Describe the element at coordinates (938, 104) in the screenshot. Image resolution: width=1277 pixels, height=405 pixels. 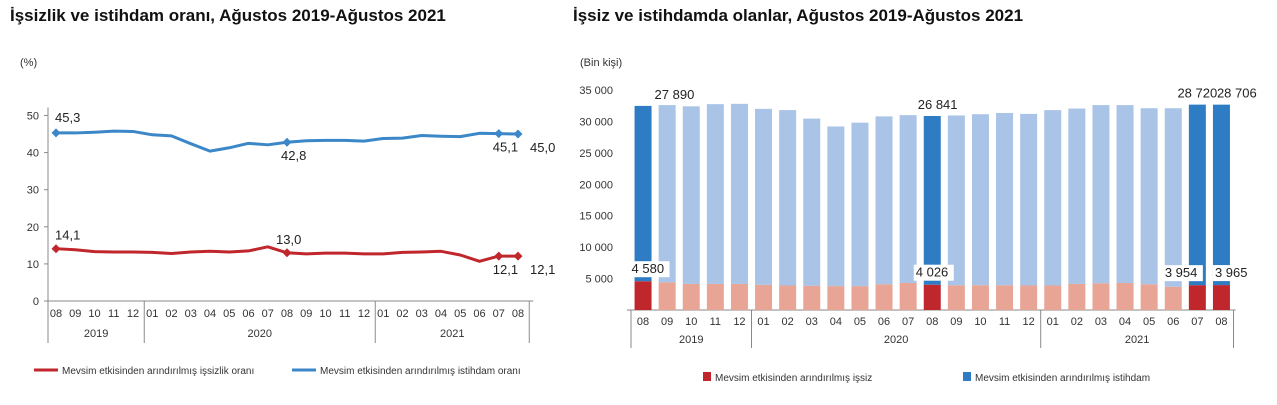
I see `data-label-employed: 26 841` at that location.